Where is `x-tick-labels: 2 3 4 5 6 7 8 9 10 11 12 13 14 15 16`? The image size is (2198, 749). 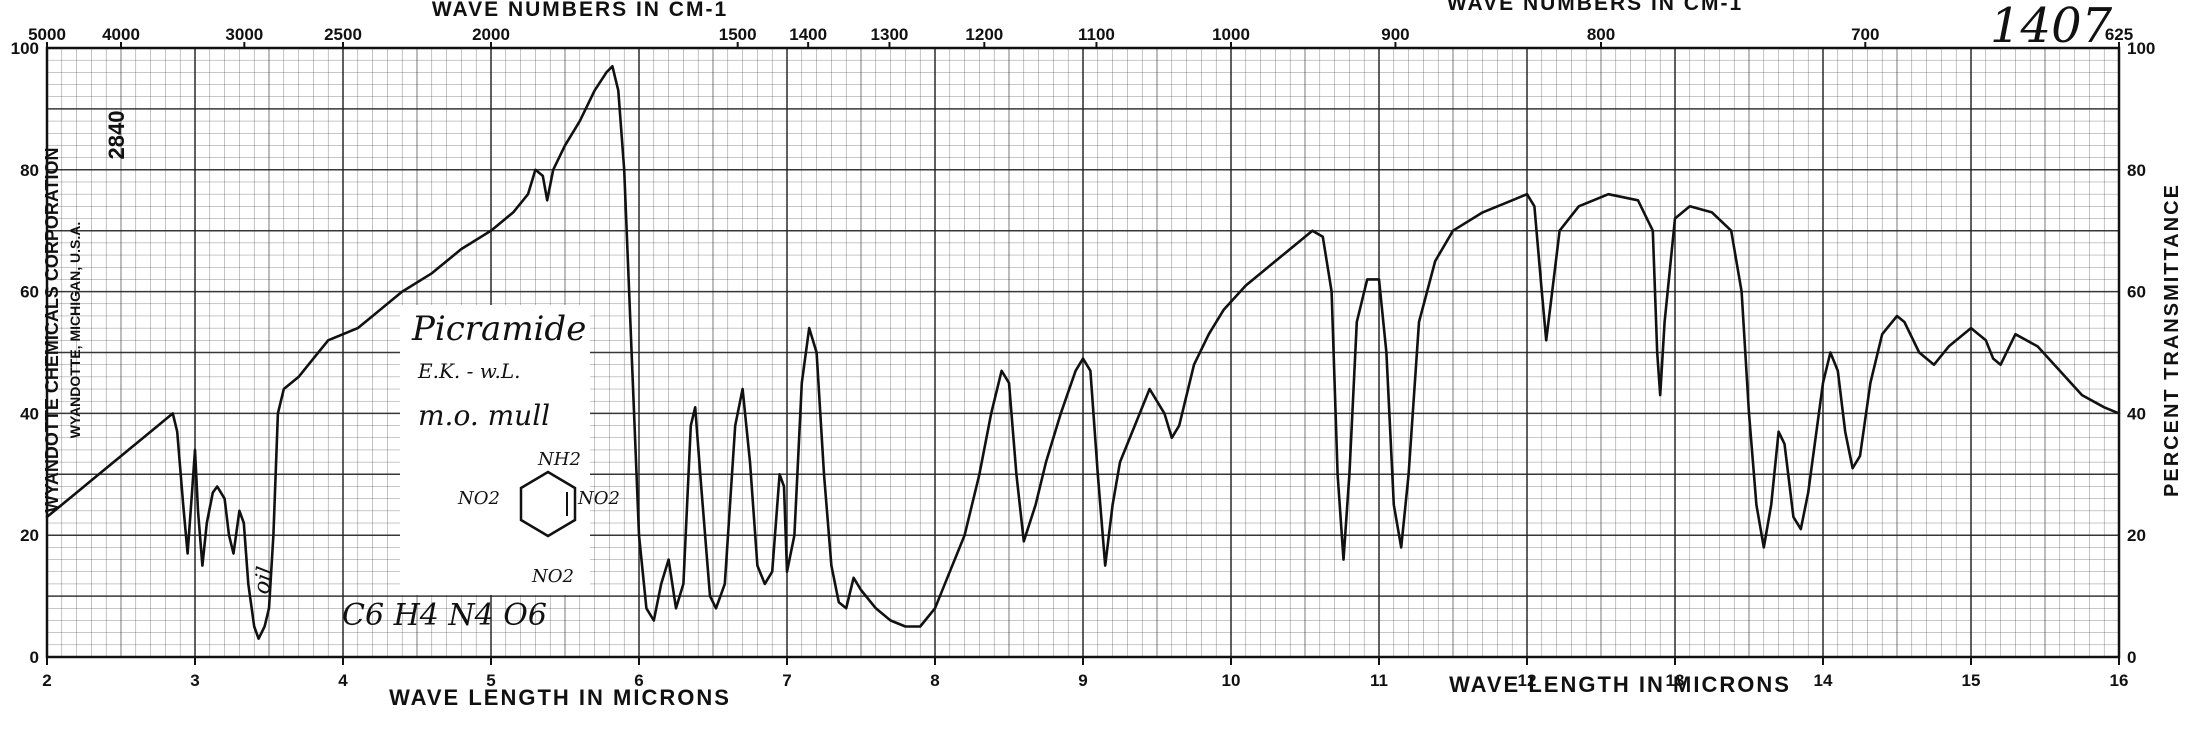 x-tick-labels: 2 3 4 5 6 7 8 9 10 11 12 13 14 15 16 is located at coordinates (1085, 673).